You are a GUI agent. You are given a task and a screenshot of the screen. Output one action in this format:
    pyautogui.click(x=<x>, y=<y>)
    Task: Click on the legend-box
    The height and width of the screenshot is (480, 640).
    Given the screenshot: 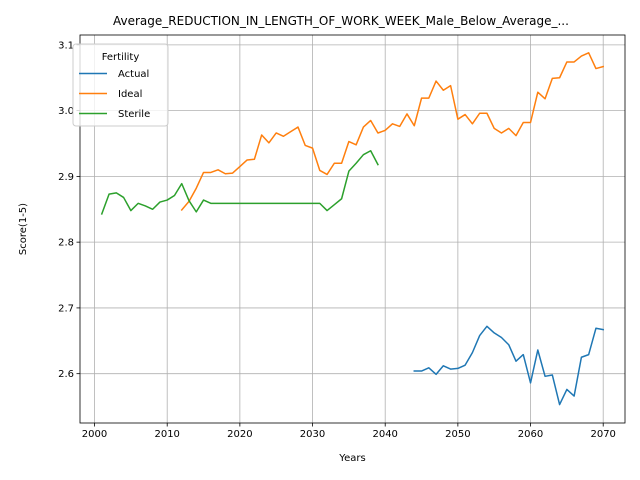 What is the action you would take?
    pyautogui.click(x=120, y=85)
    